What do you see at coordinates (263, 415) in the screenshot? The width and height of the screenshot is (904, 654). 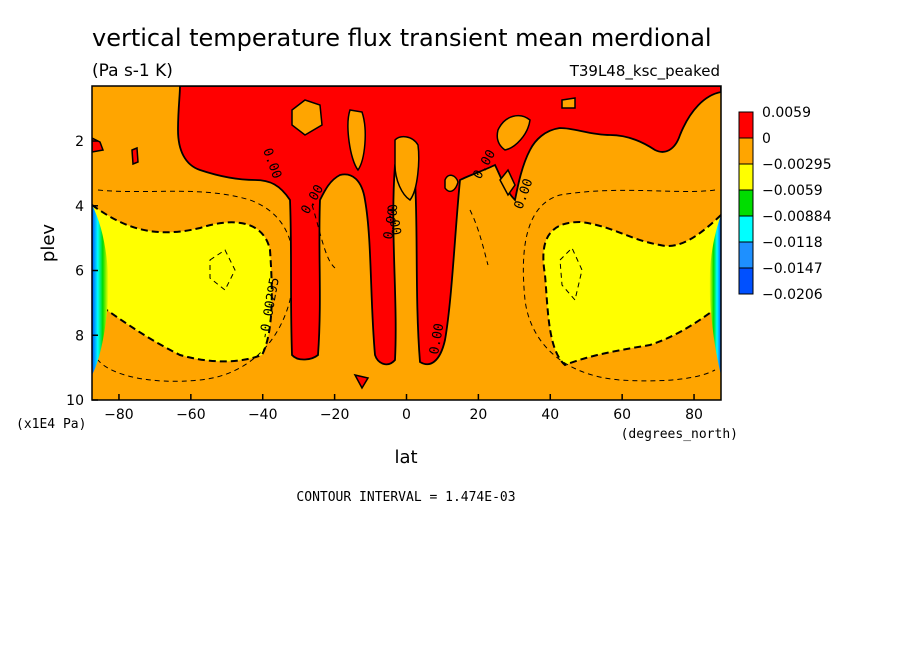 I see `x-tick-label: −40` at bounding box center [263, 415].